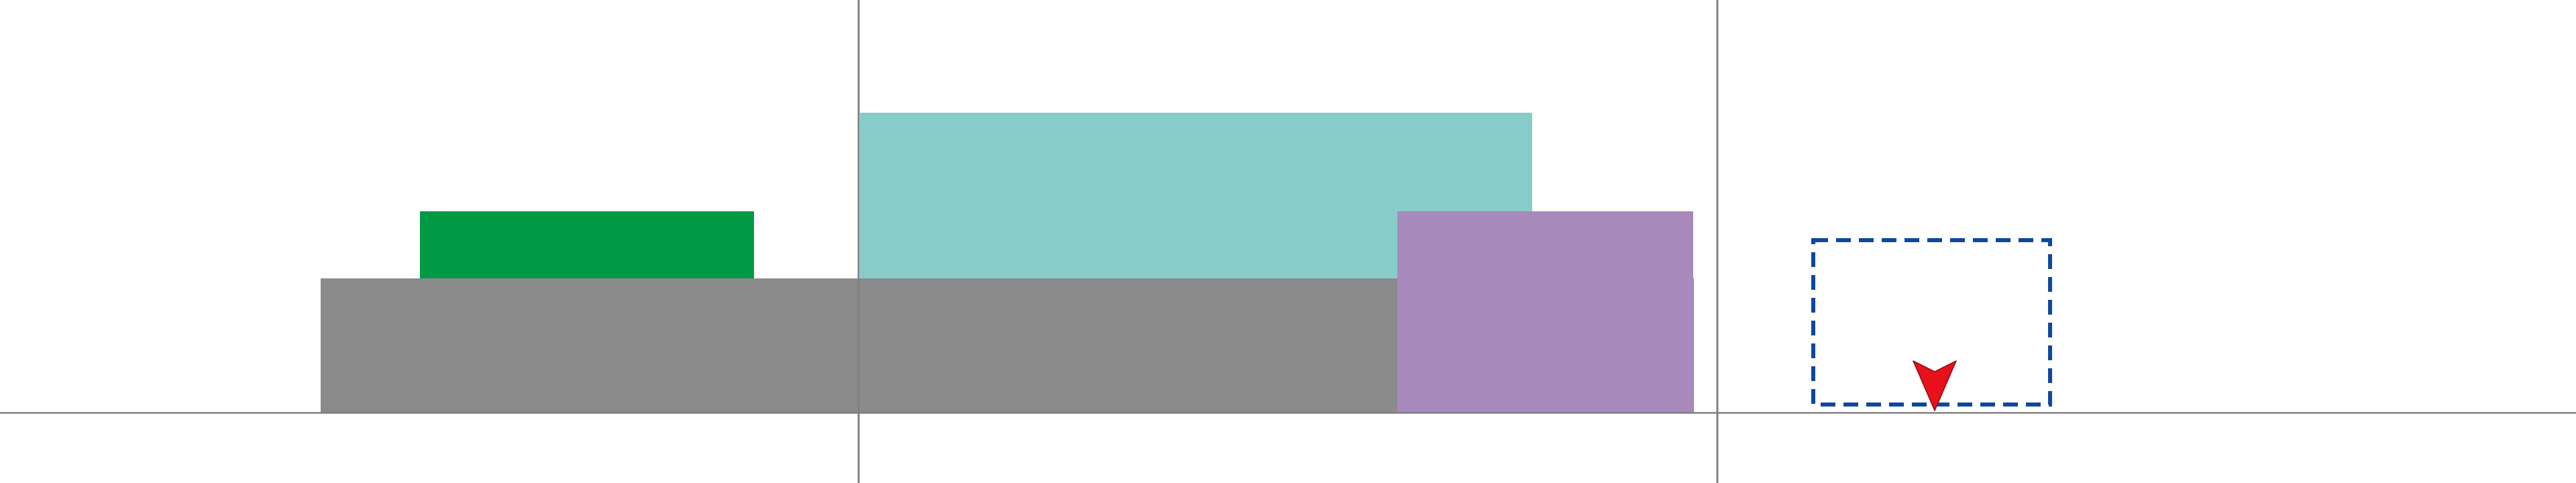  I want to click on green-block, so click(587, 244).